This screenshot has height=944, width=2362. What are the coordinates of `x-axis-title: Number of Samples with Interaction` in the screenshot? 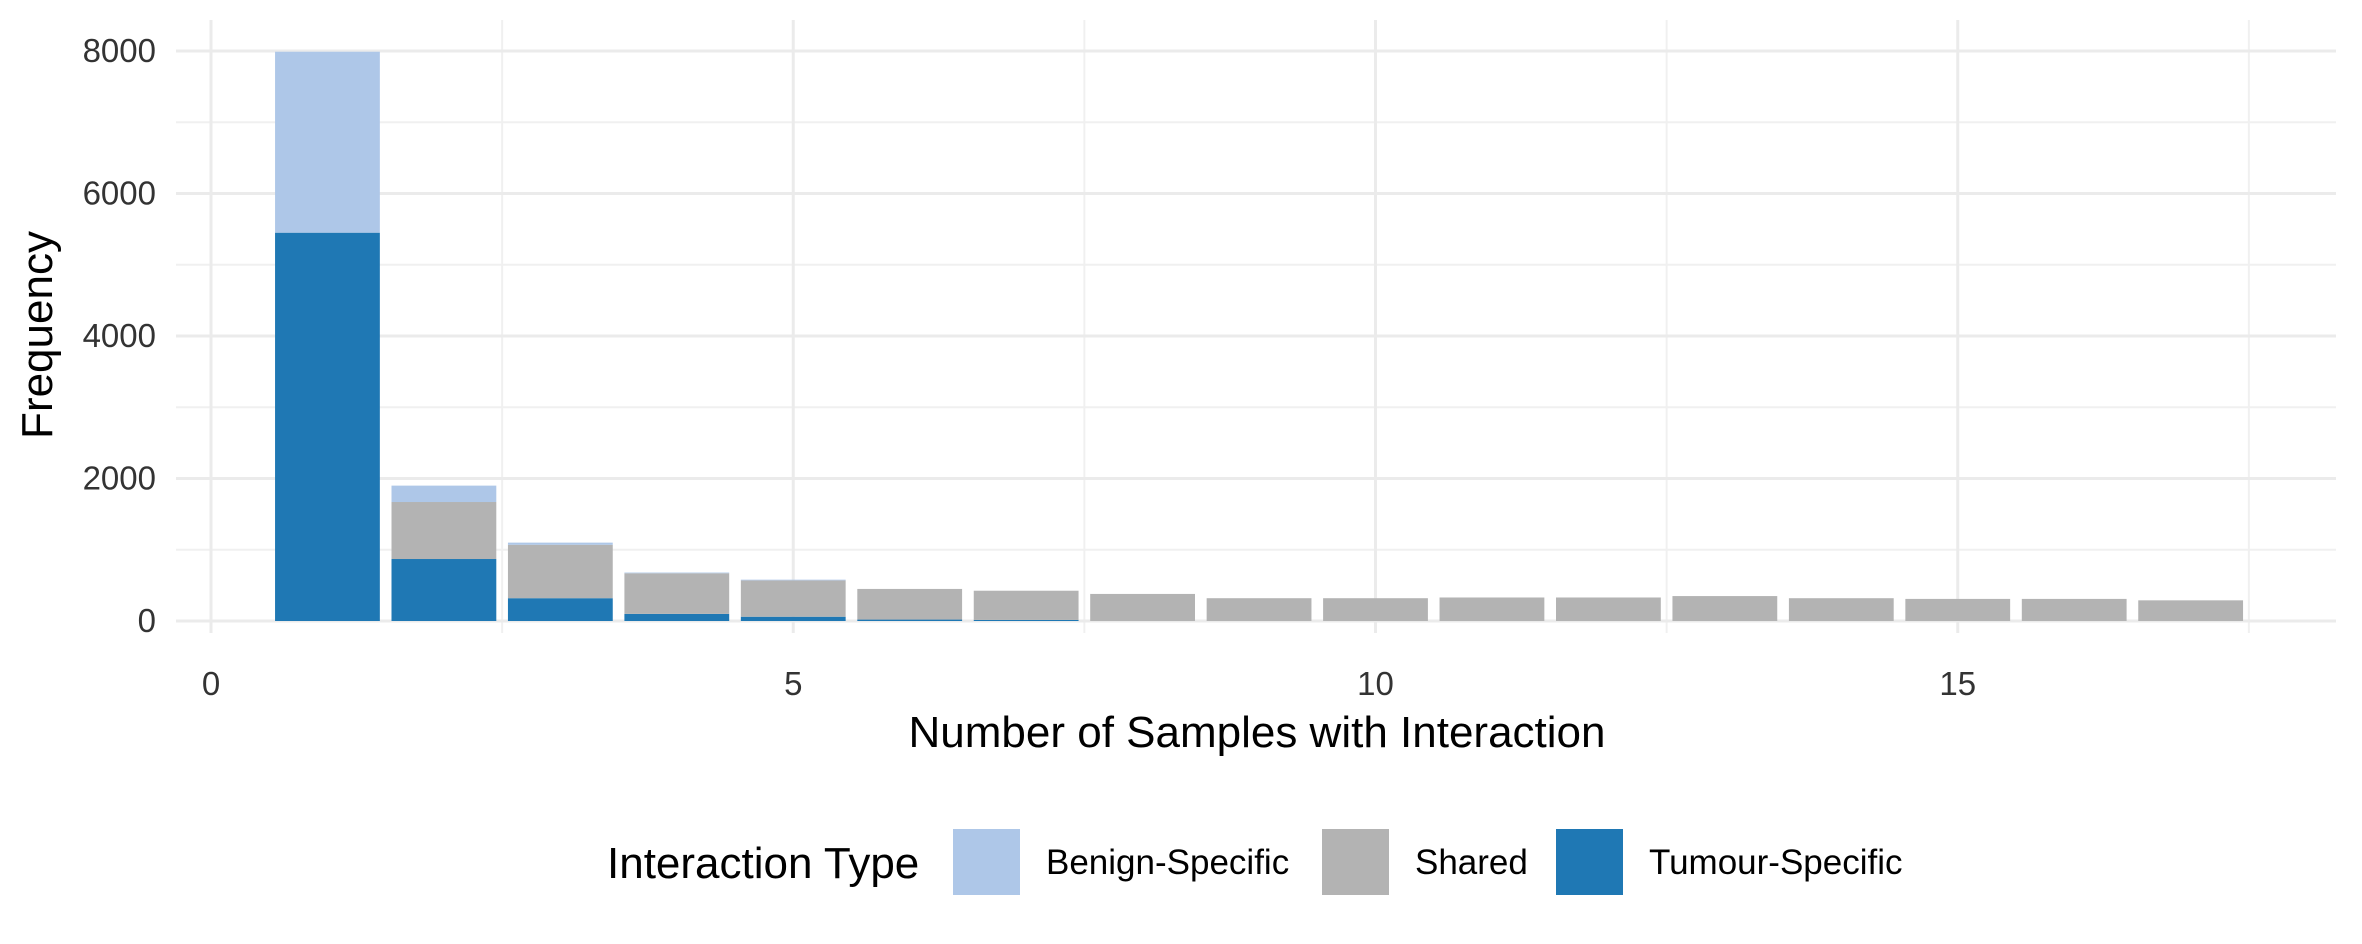 It's located at (1257, 732).